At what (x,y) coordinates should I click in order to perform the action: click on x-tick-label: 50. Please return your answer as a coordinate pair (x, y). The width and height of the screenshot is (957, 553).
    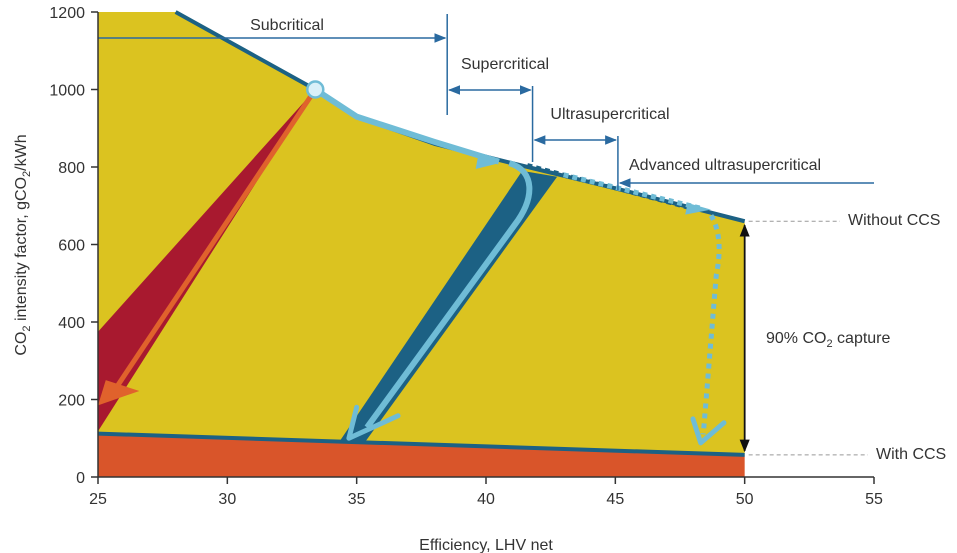
    Looking at the image, I should click on (745, 499).